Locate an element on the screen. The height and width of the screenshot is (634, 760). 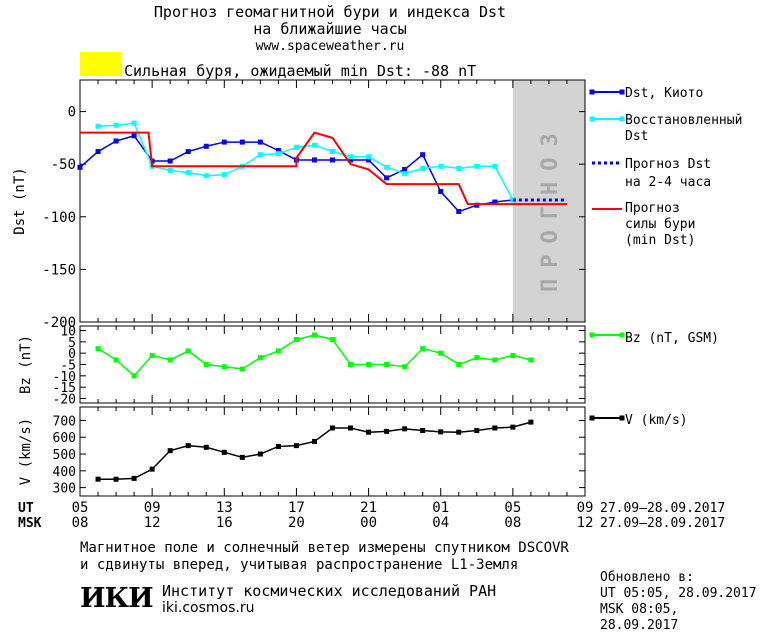
msk-tick-label: 12 is located at coordinates (152, 523).